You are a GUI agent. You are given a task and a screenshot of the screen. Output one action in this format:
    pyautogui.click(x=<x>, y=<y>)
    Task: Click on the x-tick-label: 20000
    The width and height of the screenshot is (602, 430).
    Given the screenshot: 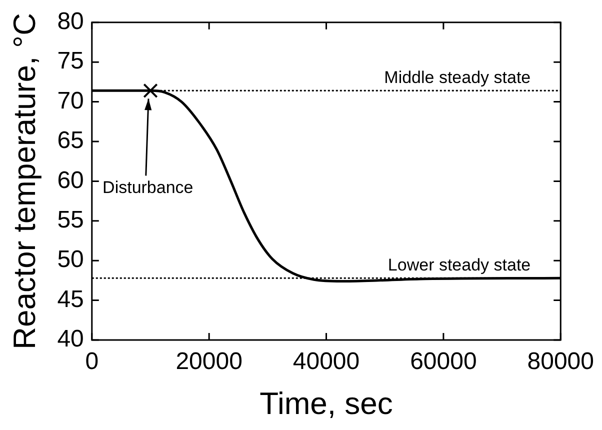 What is the action you would take?
    pyautogui.click(x=209, y=362)
    